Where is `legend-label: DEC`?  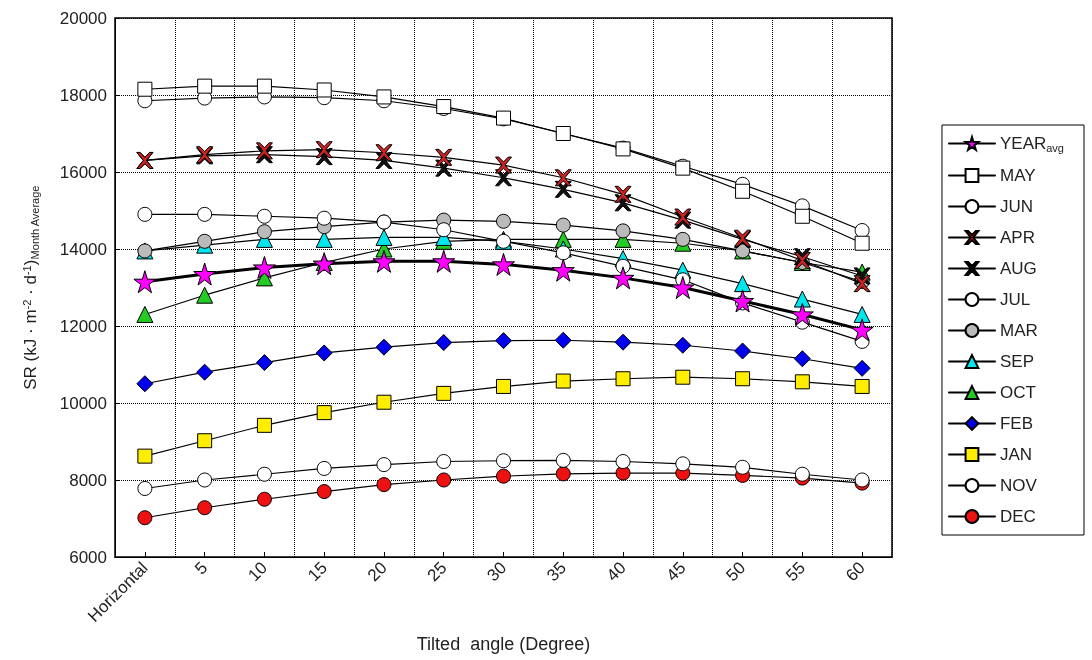
legend-label: DEC is located at coordinates (1017, 516).